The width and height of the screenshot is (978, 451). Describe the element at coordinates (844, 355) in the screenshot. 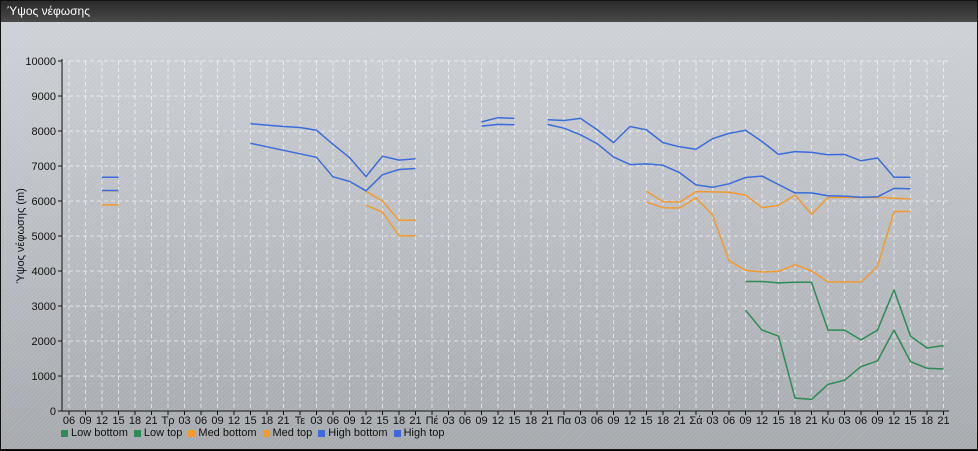

I see `series-line-low-bottom` at that location.